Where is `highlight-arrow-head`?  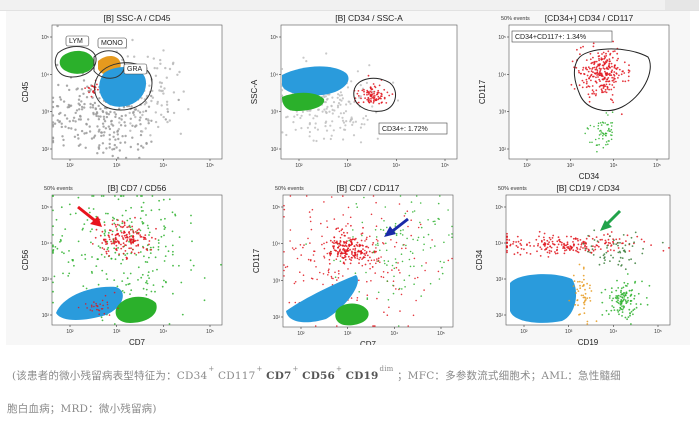
highlight-arrow-head is located at coordinates (96, 221).